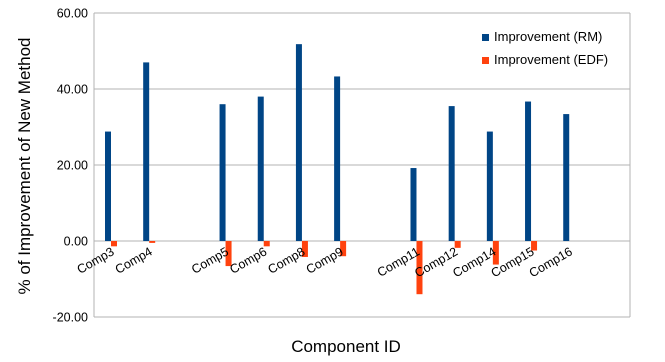 The height and width of the screenshot is (362, 665). Describe the element at coordinates (337, 159) in the screenshot. I see `bar-rm-comp9` at that location.